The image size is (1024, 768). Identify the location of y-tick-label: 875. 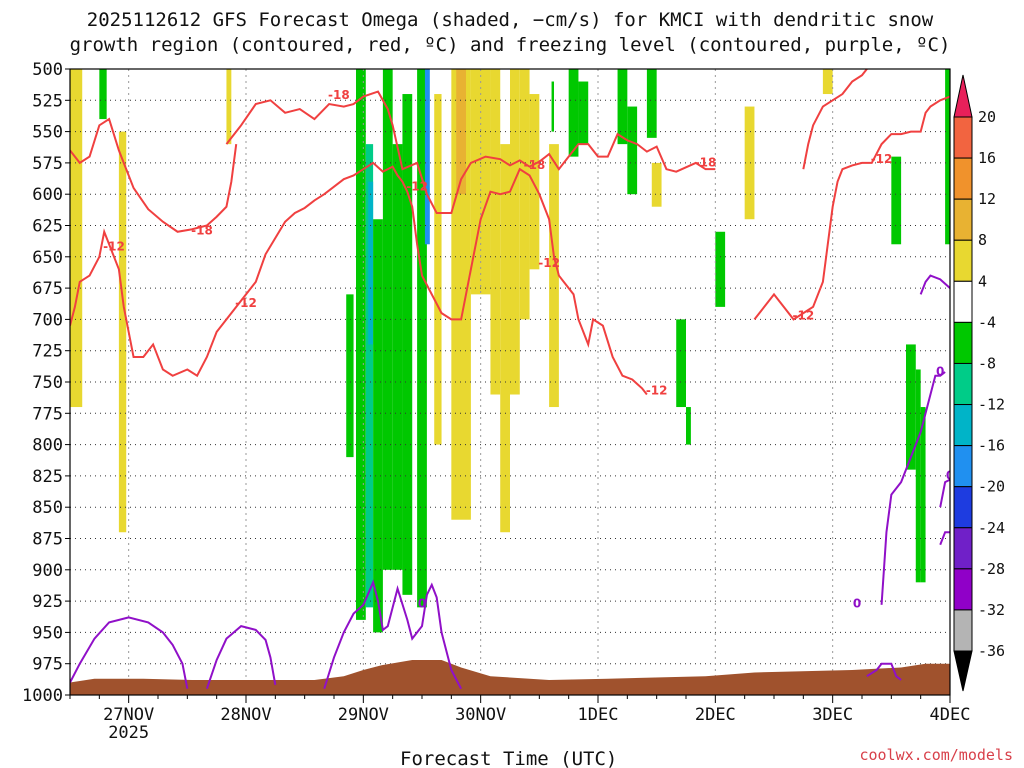
(47, 540).